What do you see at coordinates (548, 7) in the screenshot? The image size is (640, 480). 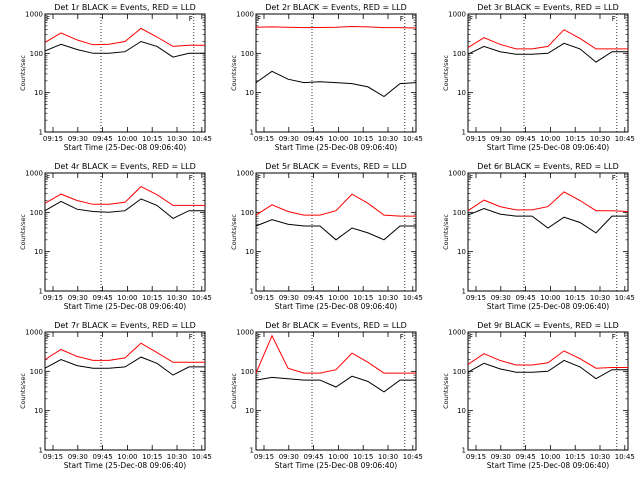 I see `panel-title: Det 3r BLACK = Events, RED = LLD` at bounding box center [548, 7].